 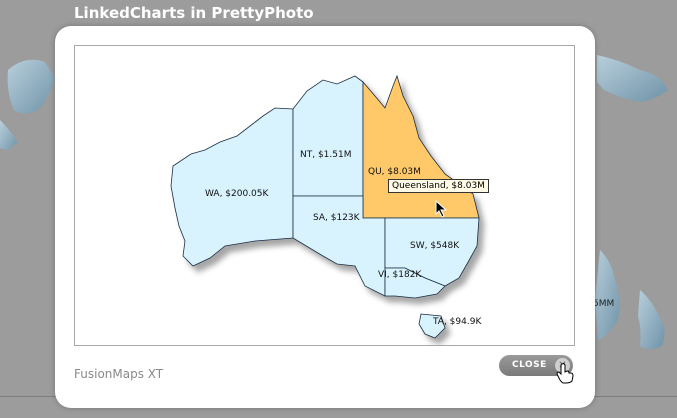 I want to click on state-label-SW: SW, $548K, so click(x=435, y=246).